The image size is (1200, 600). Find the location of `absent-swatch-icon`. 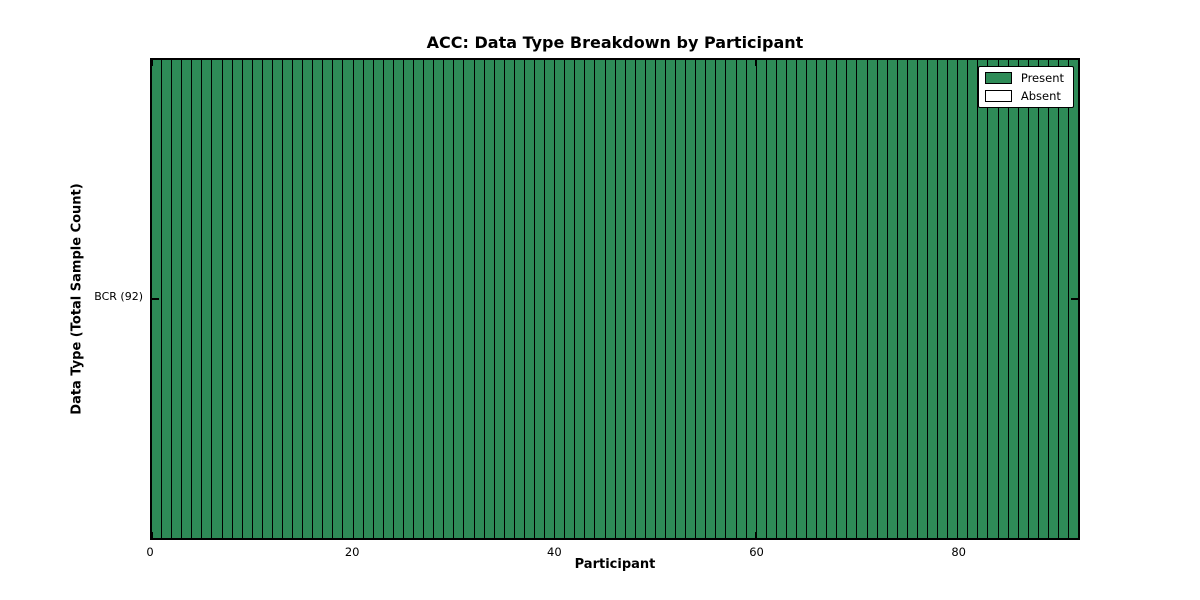

absent-swatch-icon is located at coordinates (998, 96).